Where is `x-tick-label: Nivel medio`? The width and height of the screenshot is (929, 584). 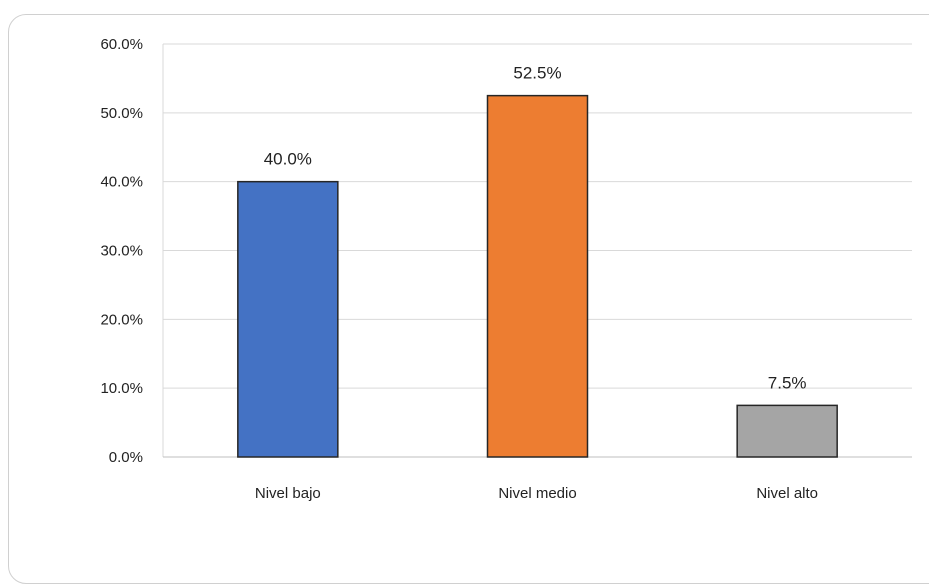 x-tick-label: Nivel medio is located at coordinates (537, 493).